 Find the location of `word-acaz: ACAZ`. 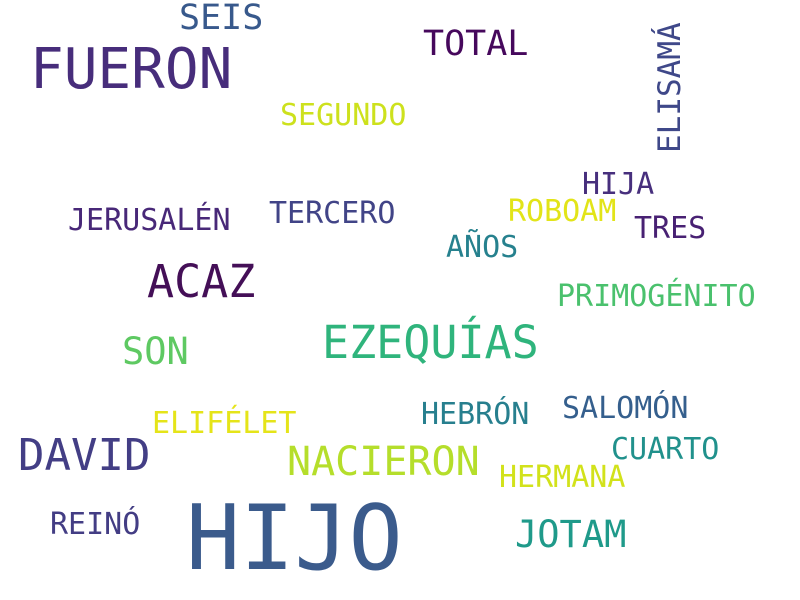

word-acaz: ACAZ is located at coordinates (201, 281).